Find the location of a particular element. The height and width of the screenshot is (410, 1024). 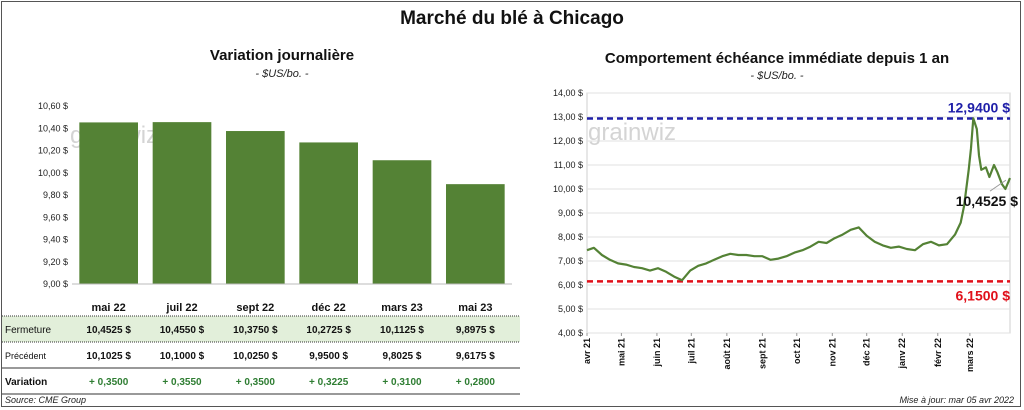

table-cell: 10,3750 $ is located at coordinates (255, 330).